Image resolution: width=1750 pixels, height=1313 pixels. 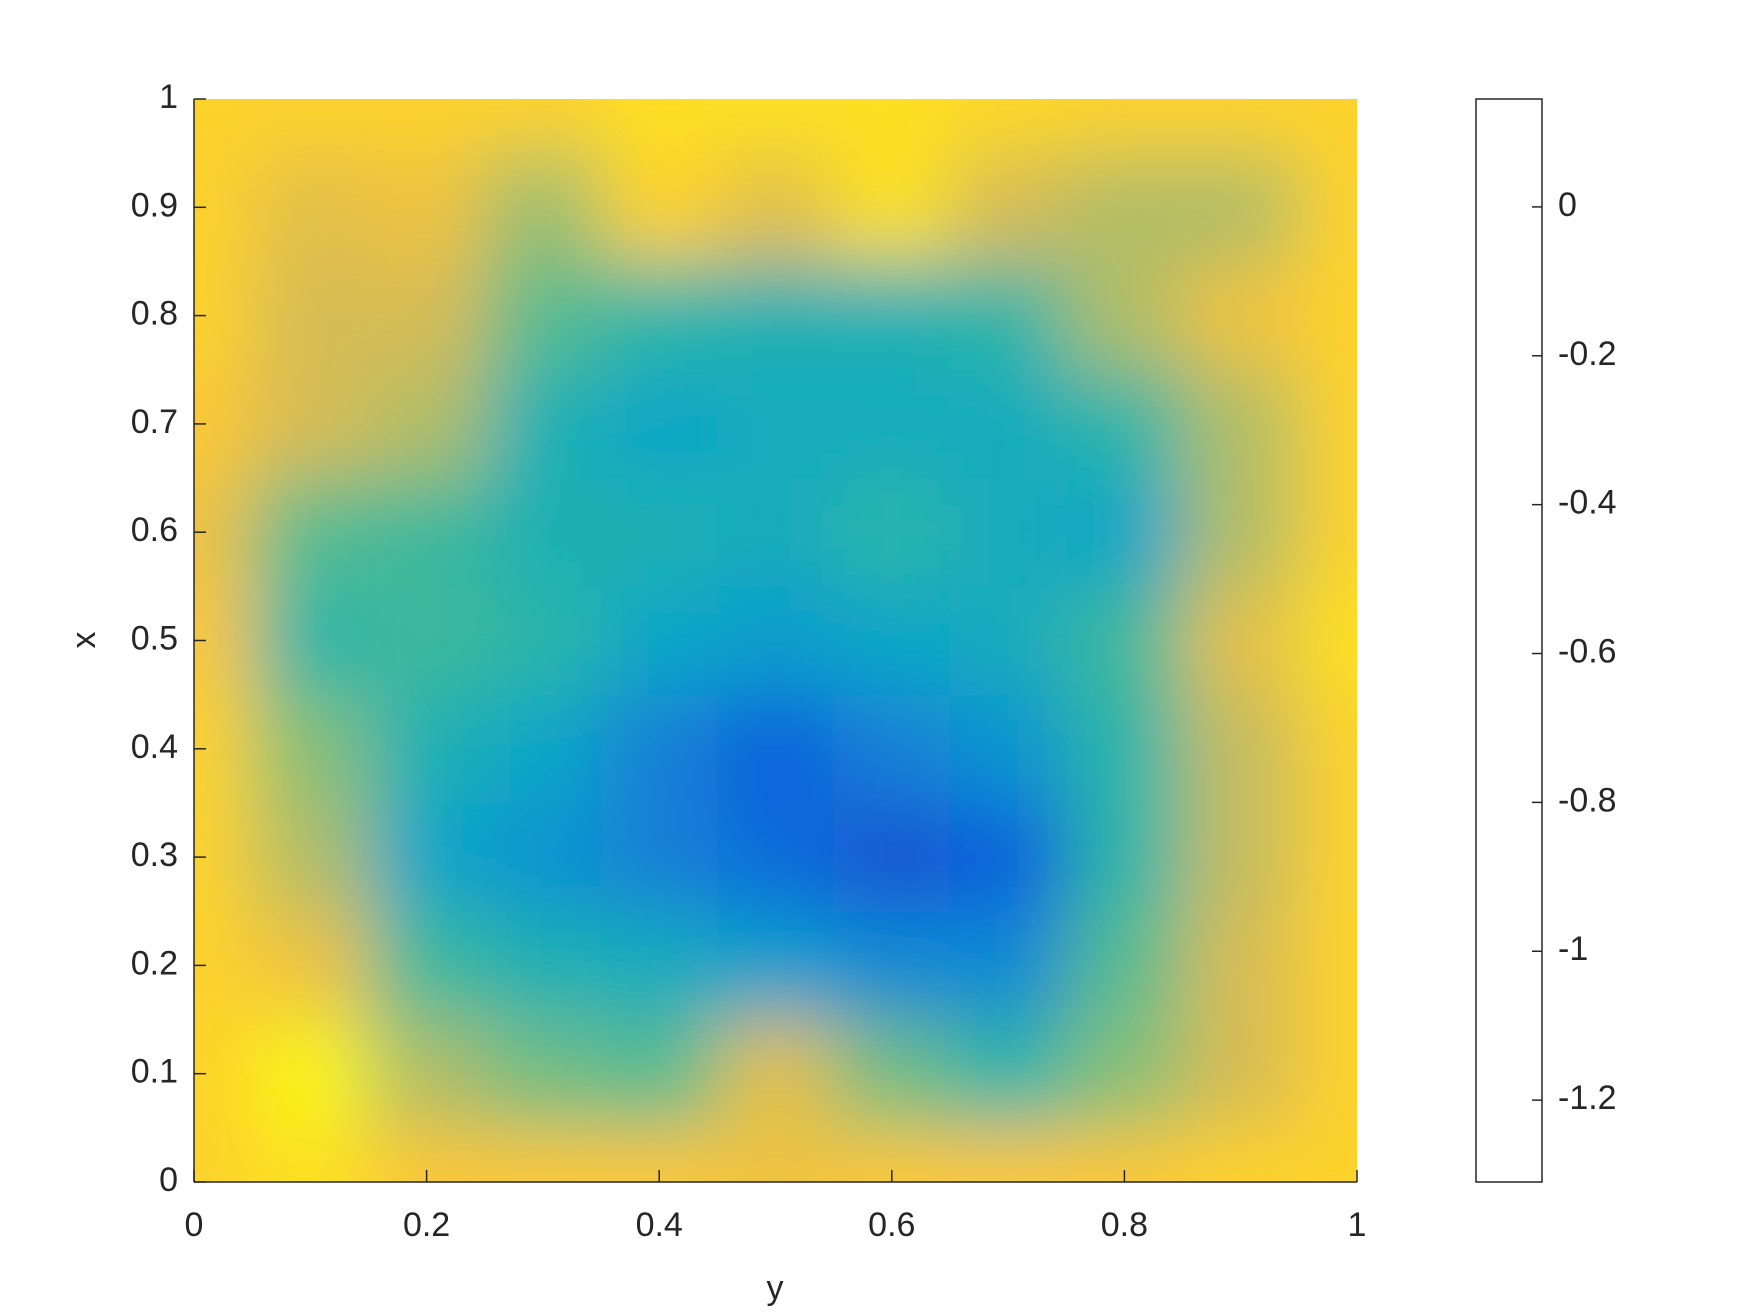 What do you see at coordinates (154, 422) in the screenshot?
I see `y-tick-label: 0.7` at bounding box center [154, 422].